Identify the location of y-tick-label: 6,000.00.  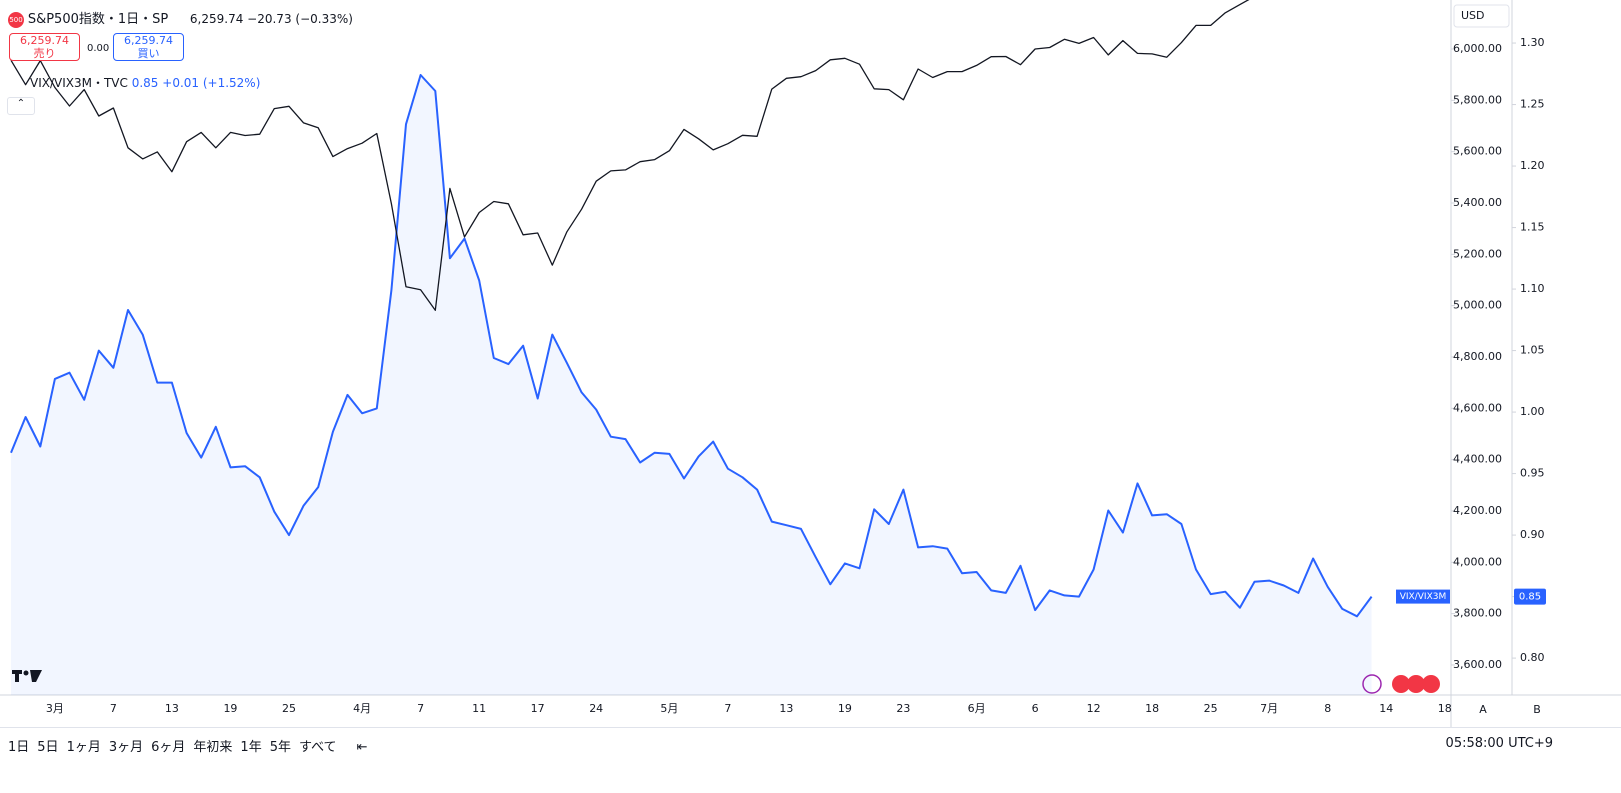
(1477, 48).